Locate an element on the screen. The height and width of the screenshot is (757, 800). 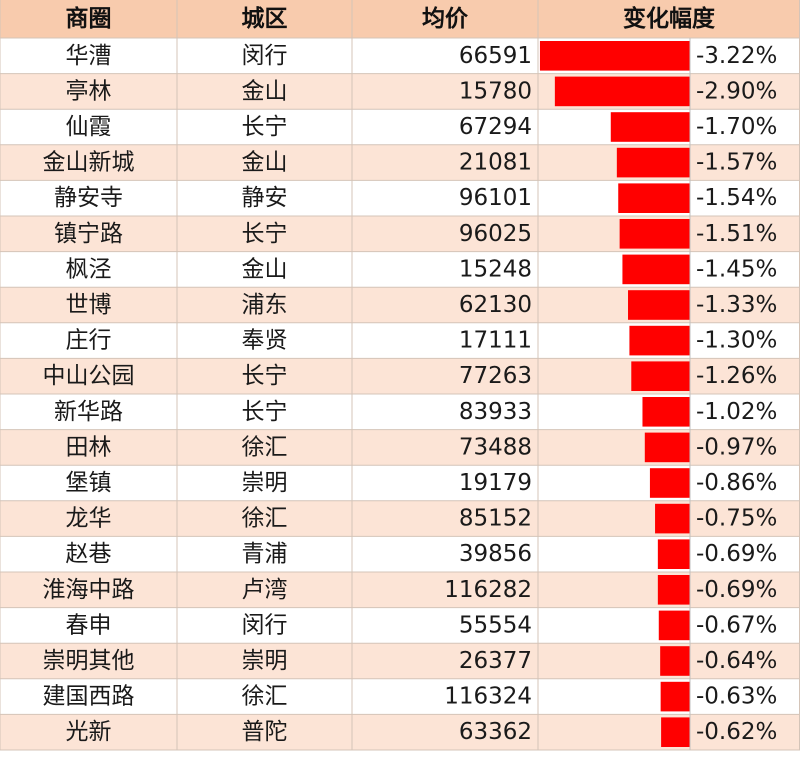
price-cell: 67294 is located at coordinates (495, 127).